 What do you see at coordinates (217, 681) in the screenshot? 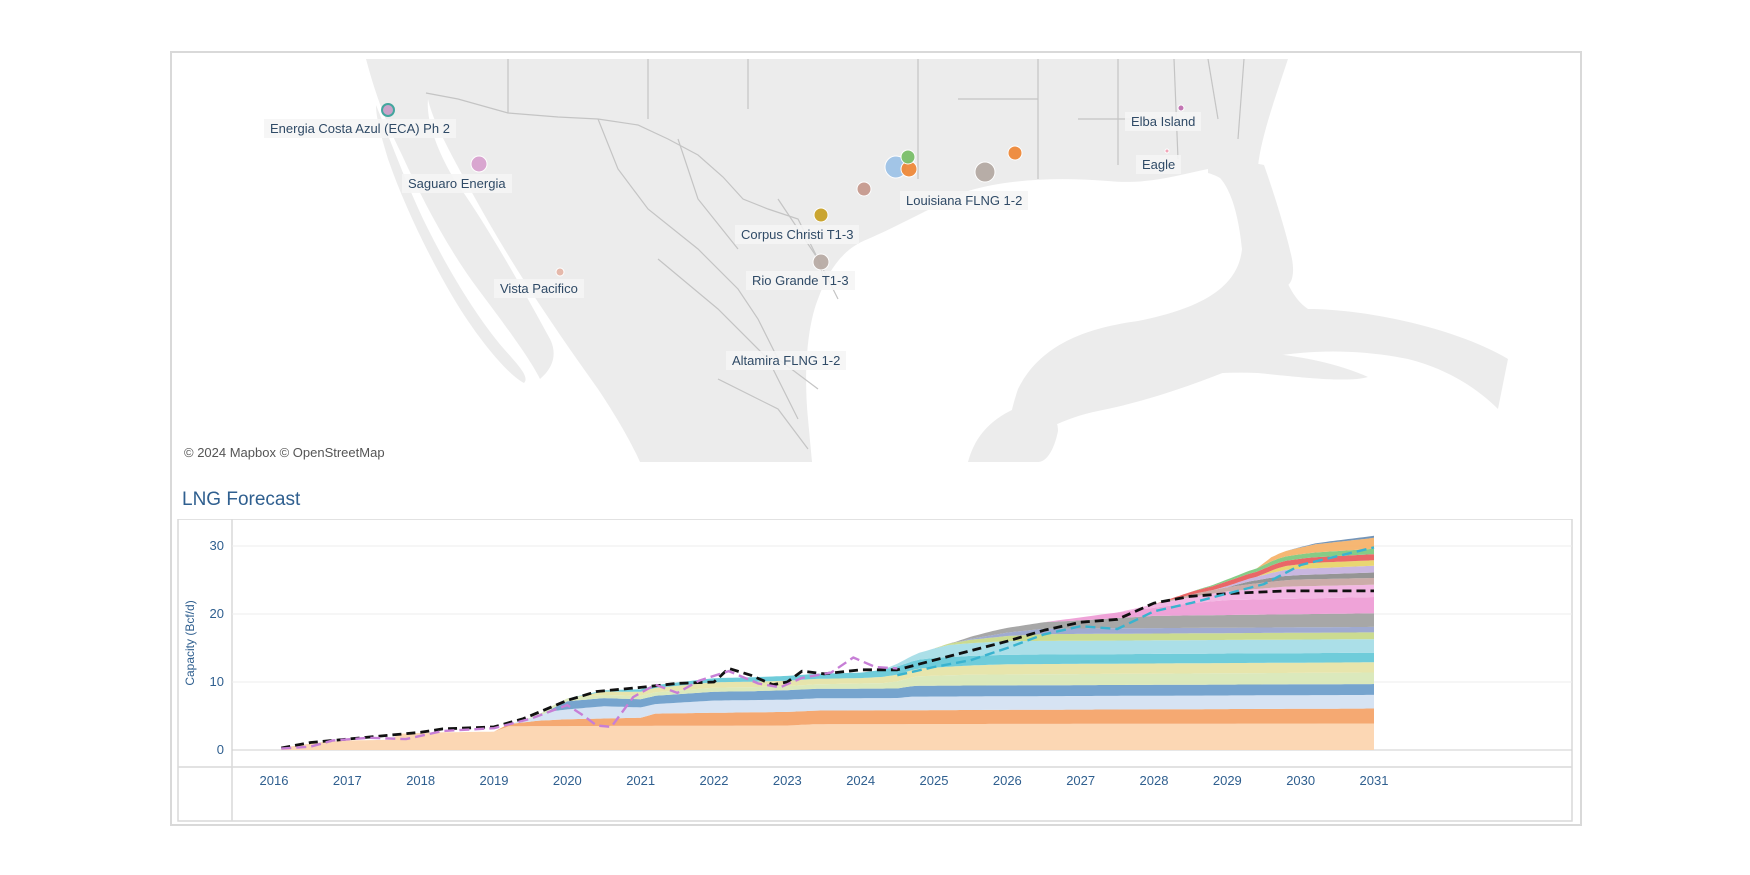
I see `y-tick-label: 10` at bounding box center [217, 681].